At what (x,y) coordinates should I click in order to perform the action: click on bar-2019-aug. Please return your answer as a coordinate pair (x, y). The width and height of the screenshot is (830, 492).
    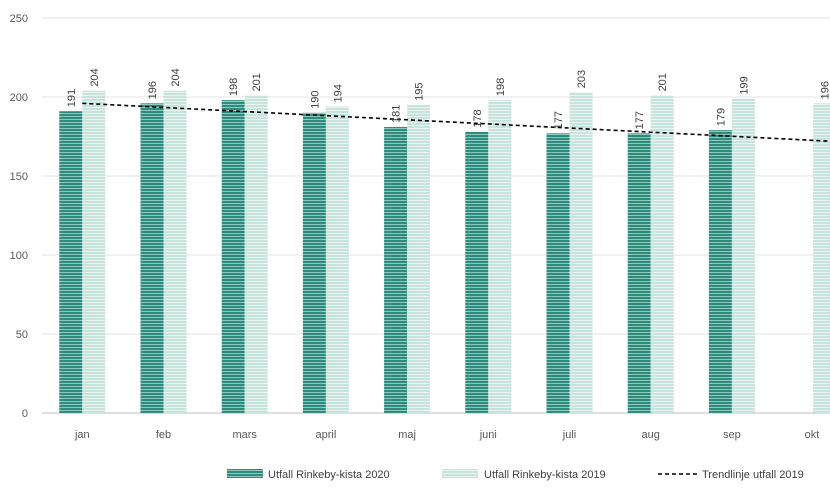
    Looking at the image, I should click on (662, 254).